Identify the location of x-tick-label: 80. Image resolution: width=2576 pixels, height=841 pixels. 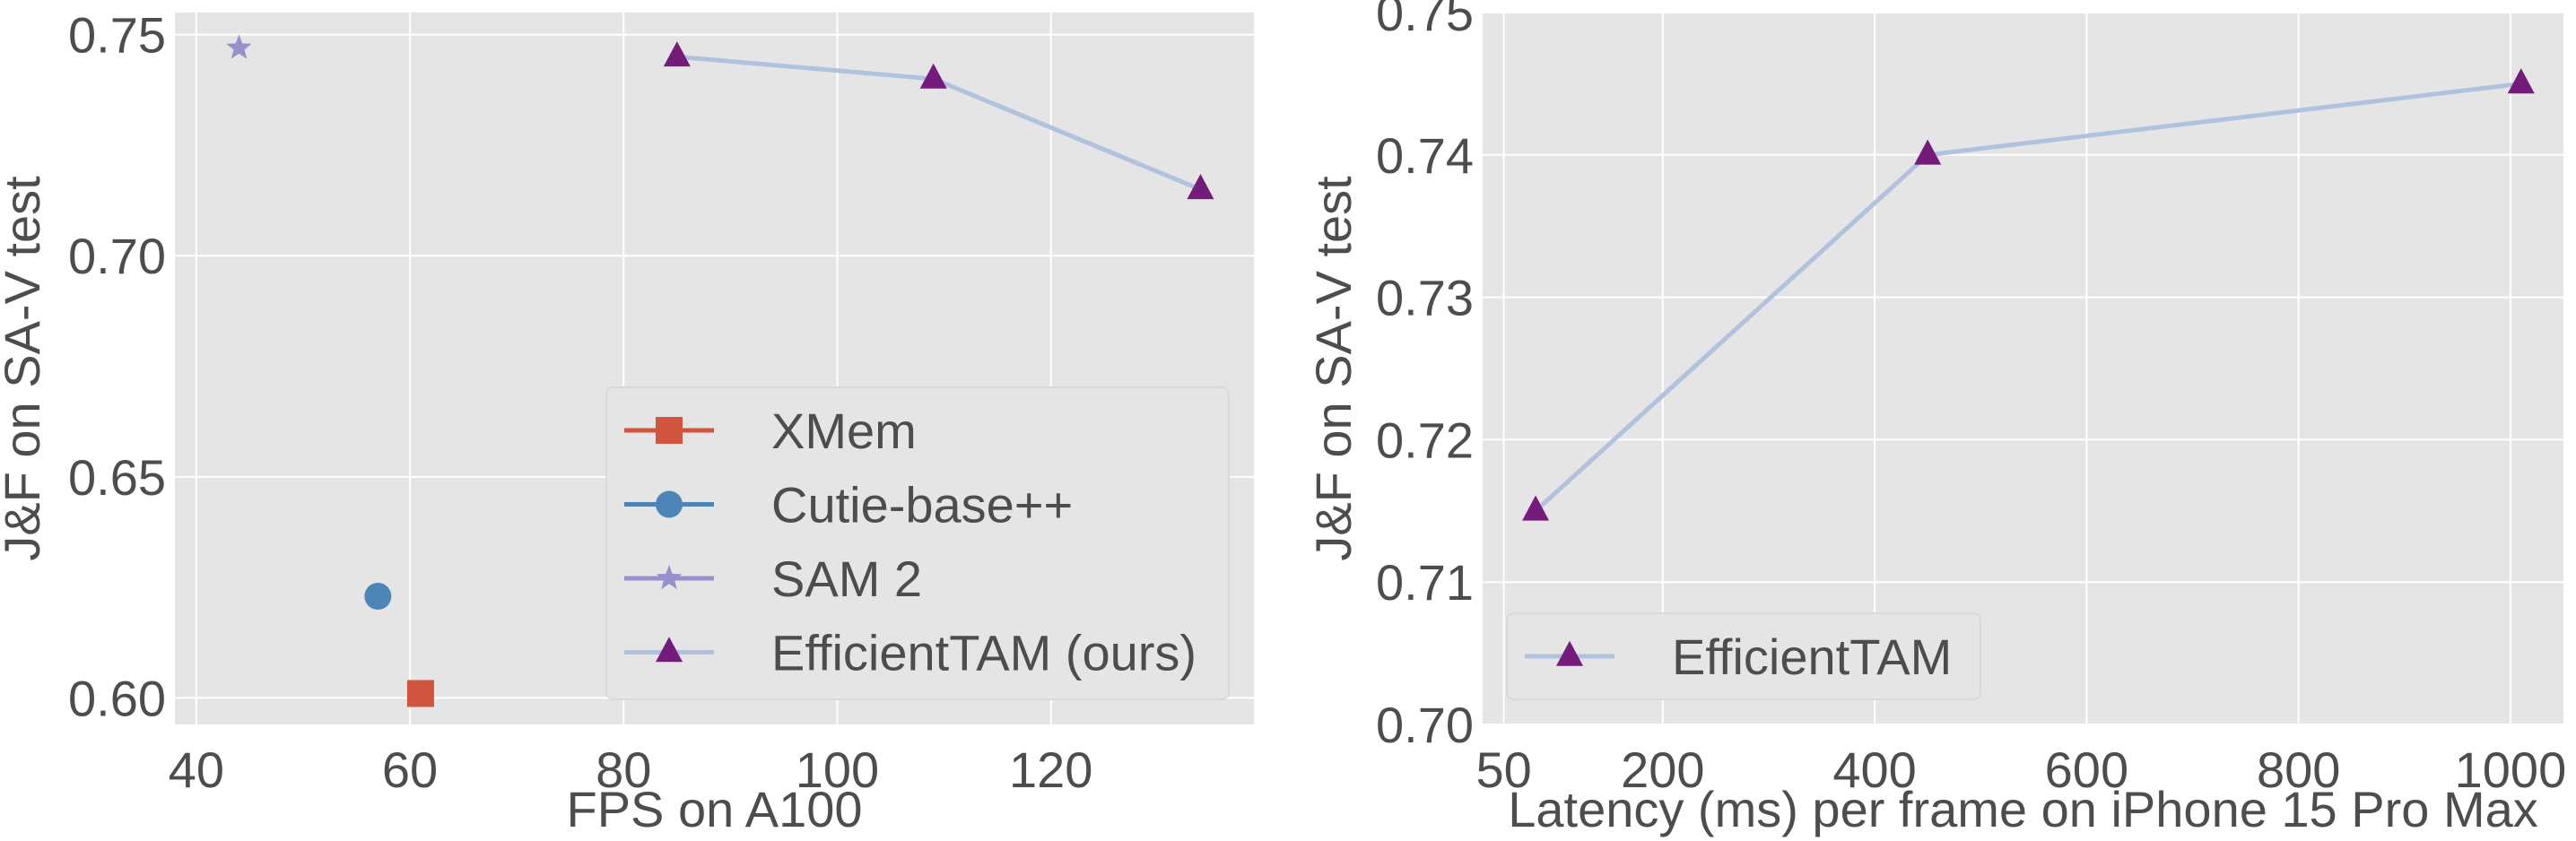
(623, 769).